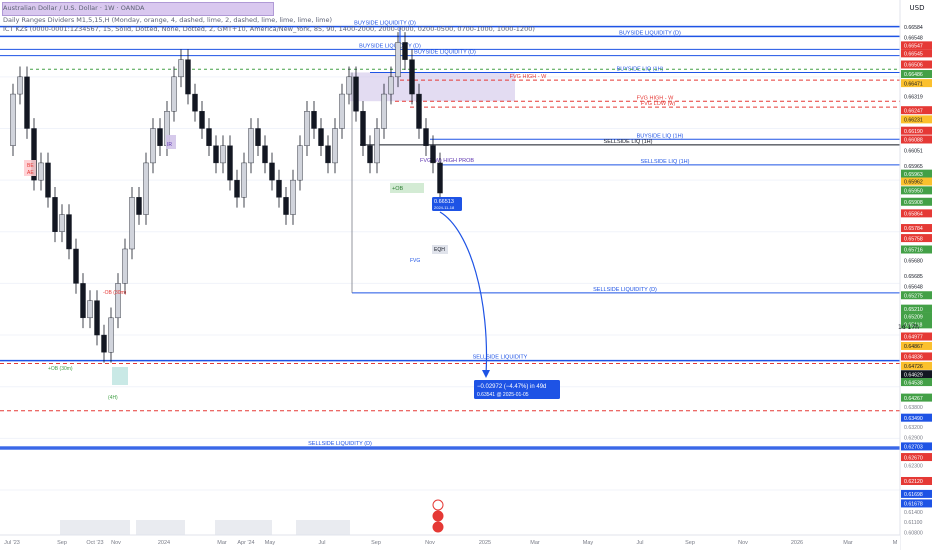 Image resolution: width=932 pixels, height=550 pixels. Describe the element at coordinates (913, 288) in the screenshot. I see `price-axis-tag: 0.65648` at that location.